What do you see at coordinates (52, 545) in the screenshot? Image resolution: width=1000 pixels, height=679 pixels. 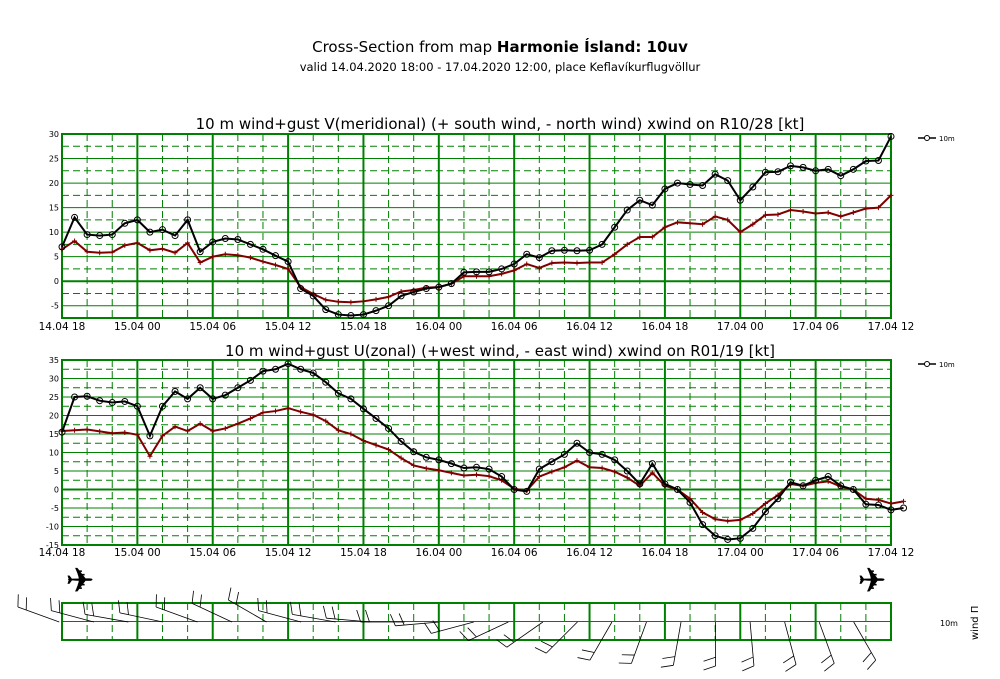 I see `chart-1-ytick: -15` at bounding box center [52, 545].